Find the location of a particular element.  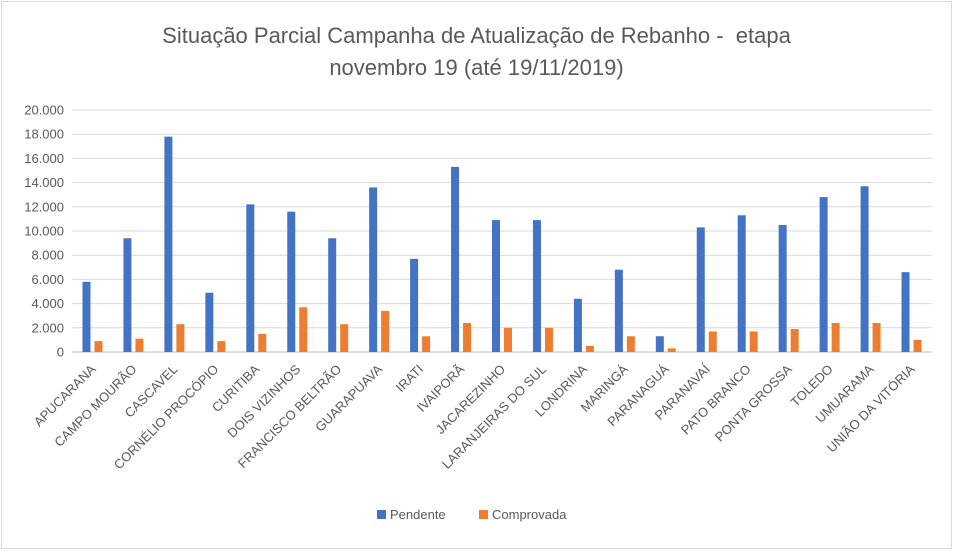

y-tick-label: 10.000 is located at coordinates (44, 231).